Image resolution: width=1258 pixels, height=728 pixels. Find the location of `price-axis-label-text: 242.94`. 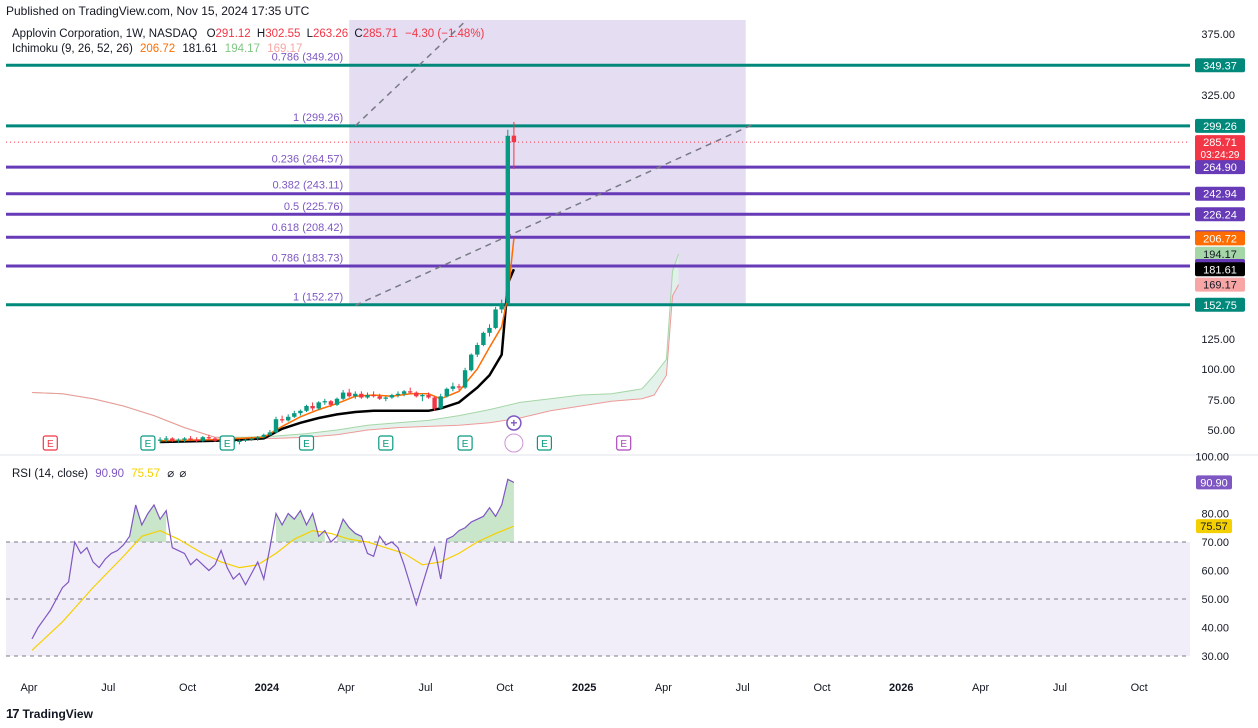

price-axis-label-text: 242.94 is located at coordinates (1220, 195).